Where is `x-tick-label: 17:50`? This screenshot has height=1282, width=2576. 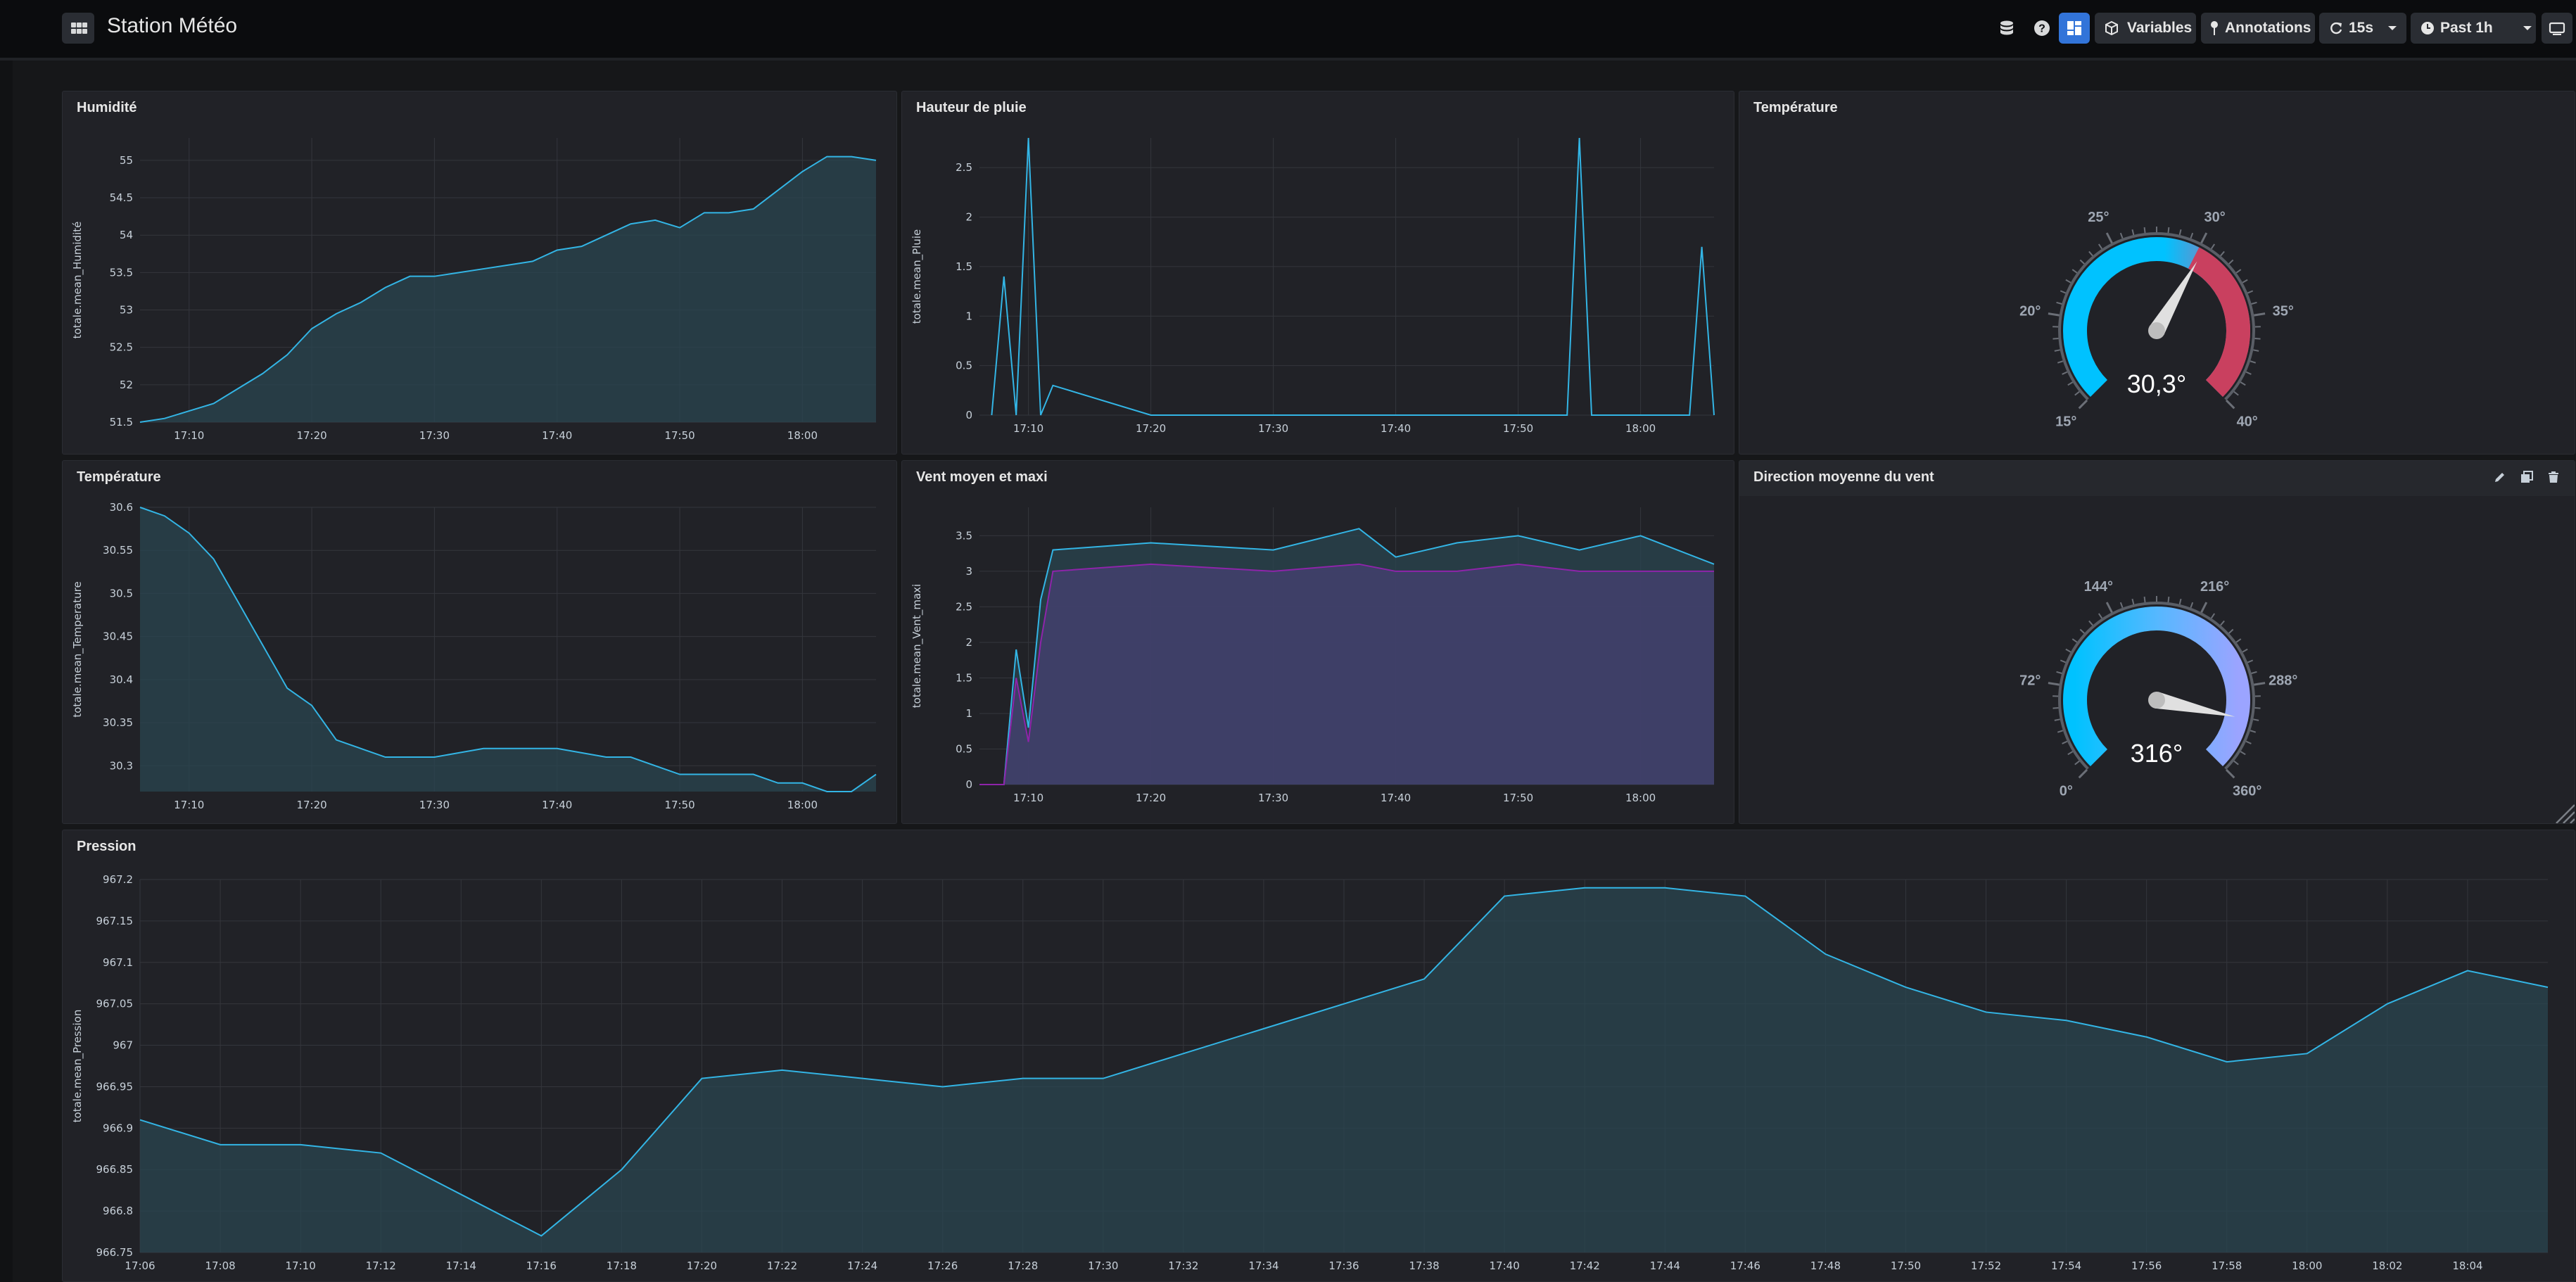
x-tick-label: 17:50 is located at coordinates (1518, 428).